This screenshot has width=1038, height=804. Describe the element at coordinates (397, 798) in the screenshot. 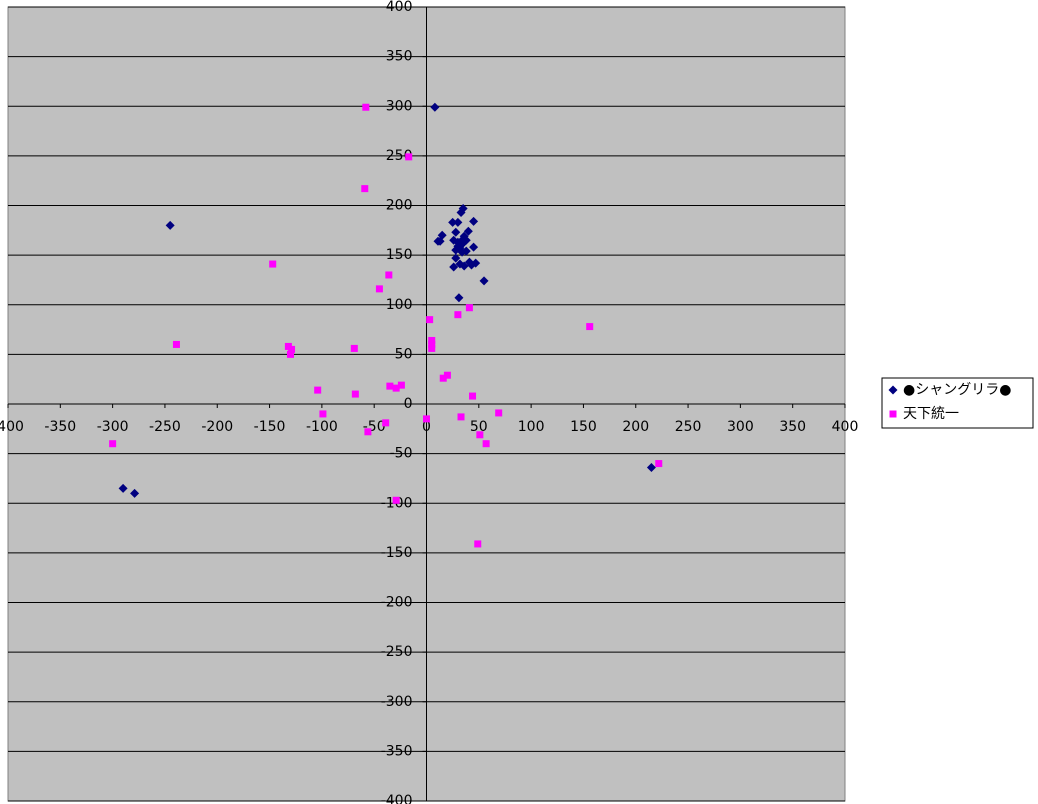

I see `y-tick-label: -400` at that location.